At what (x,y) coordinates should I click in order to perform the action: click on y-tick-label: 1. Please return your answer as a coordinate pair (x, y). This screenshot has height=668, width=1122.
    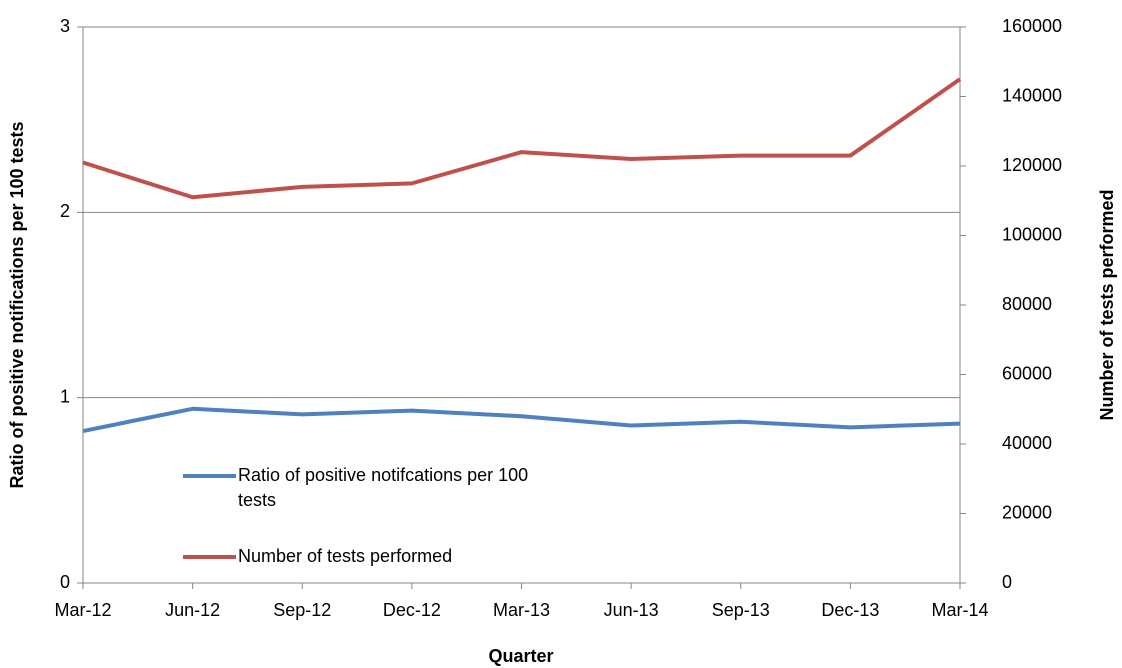
    Looking at the image, I should click on (65, 396).